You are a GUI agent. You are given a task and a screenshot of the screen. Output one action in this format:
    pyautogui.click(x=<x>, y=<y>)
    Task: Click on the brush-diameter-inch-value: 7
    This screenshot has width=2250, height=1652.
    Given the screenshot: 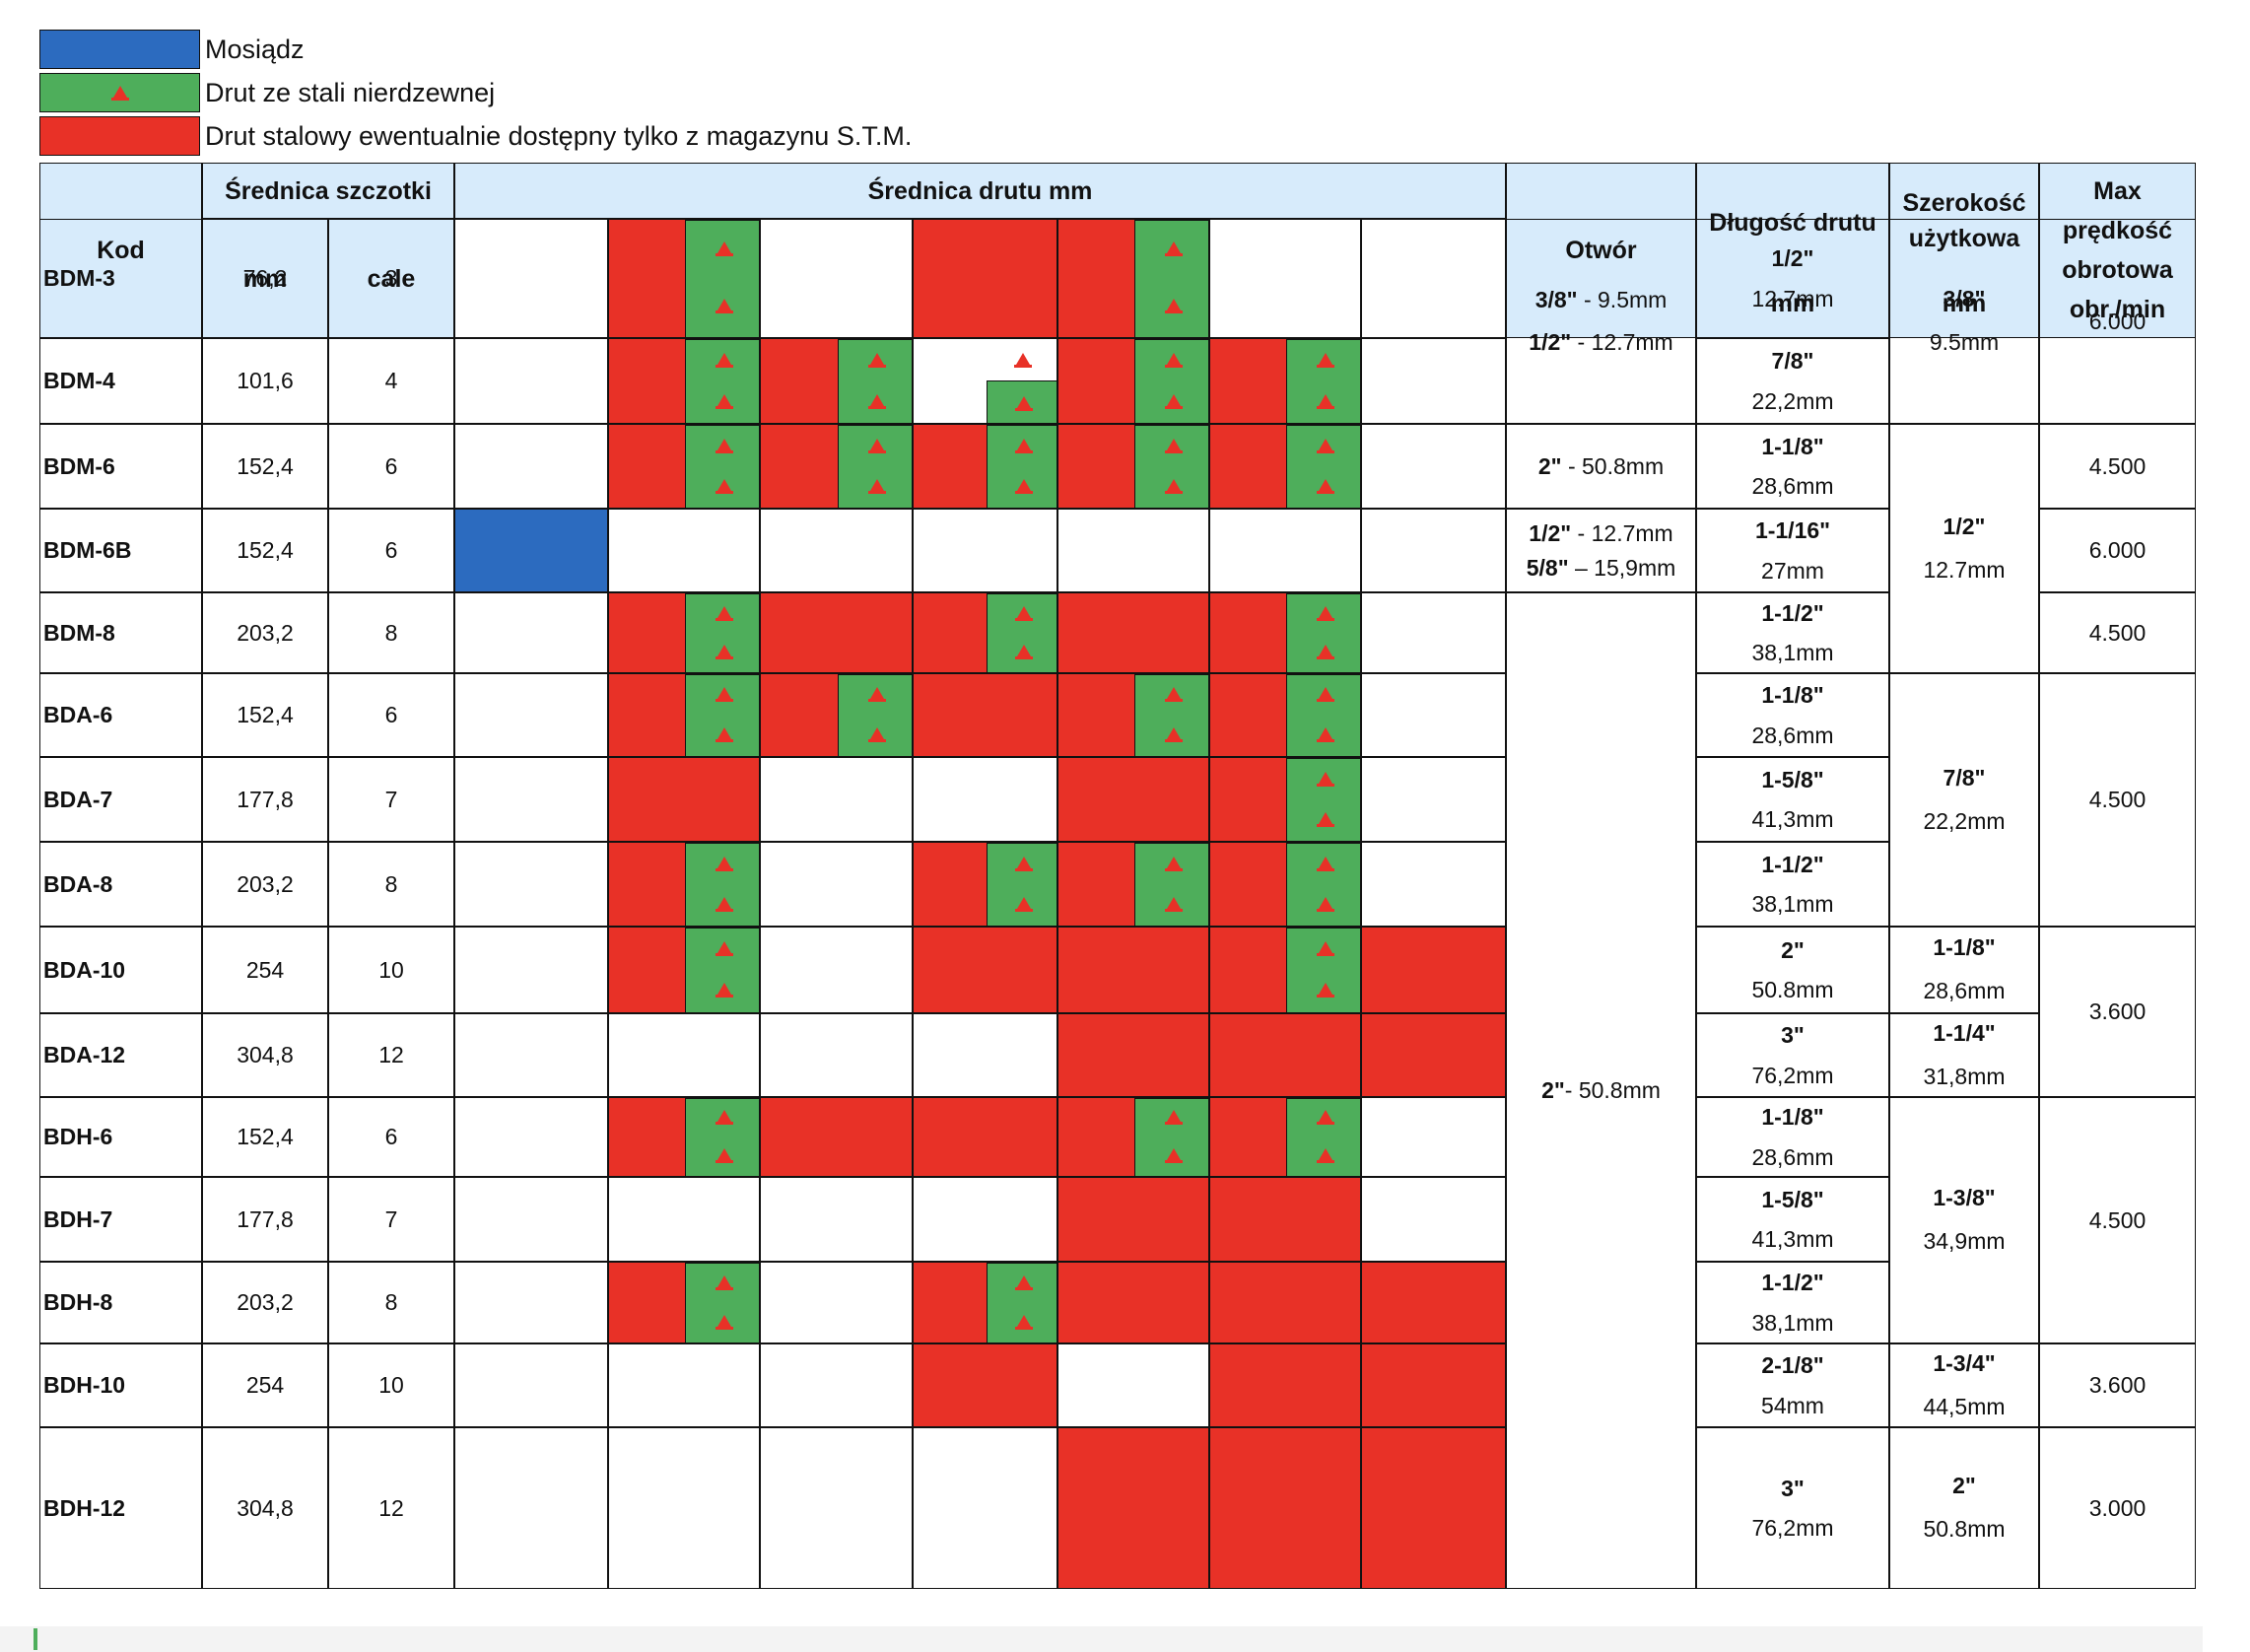 What is the action you would take?
    pyautogui.click(x=391, y=1218)
    